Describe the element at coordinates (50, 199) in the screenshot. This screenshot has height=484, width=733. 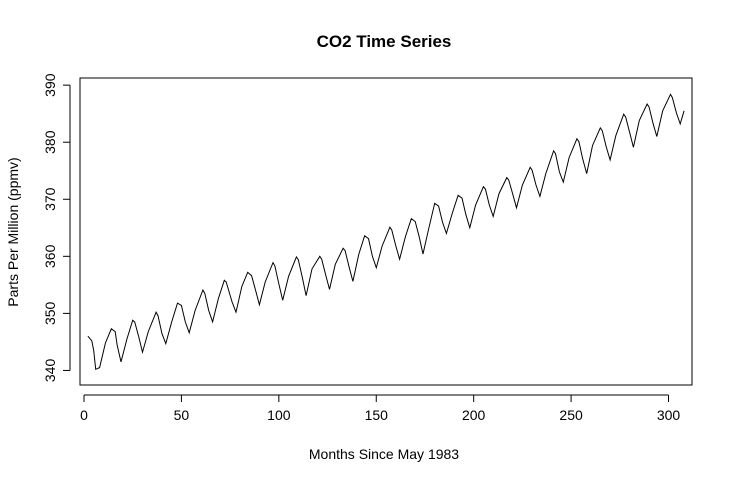
I see `y-tick-label: 370` at that location.